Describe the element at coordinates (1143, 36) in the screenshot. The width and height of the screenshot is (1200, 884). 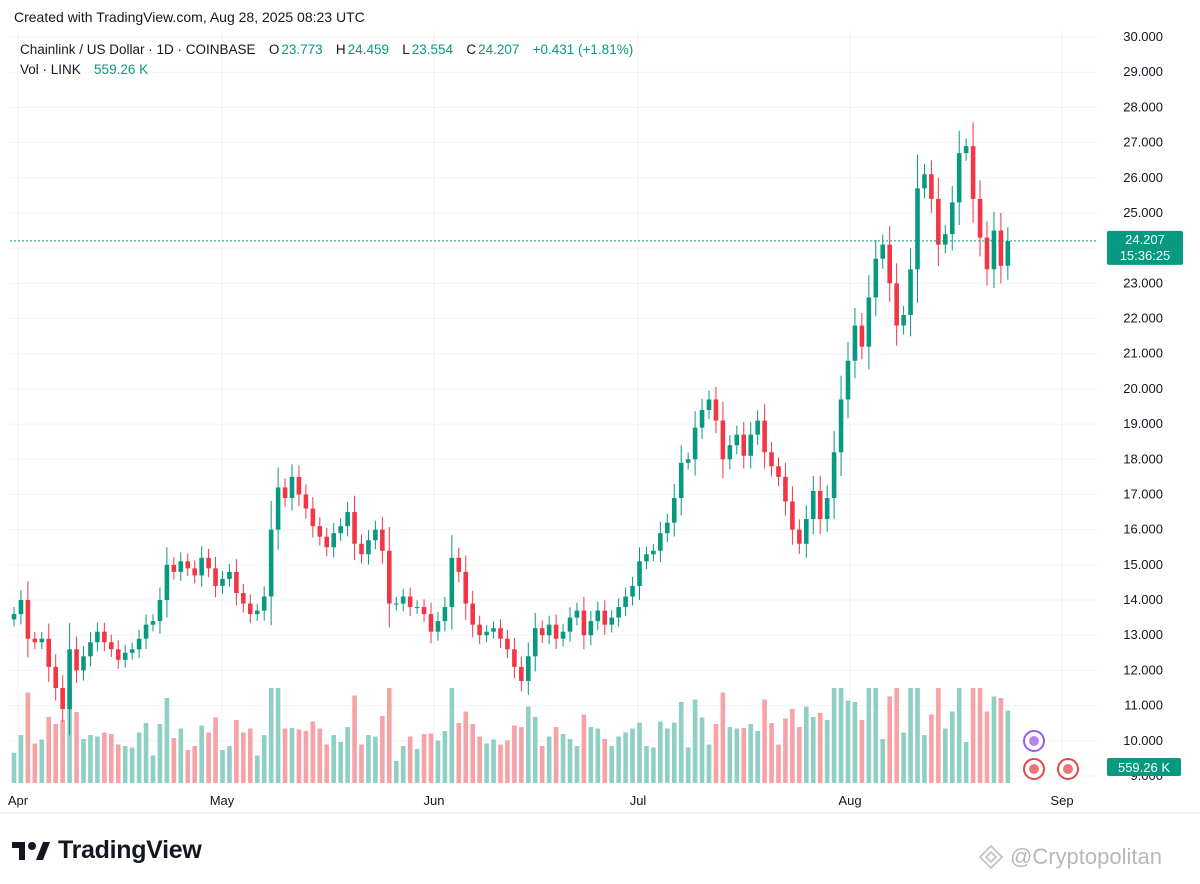
I see `price-tick-label: 30.000` at that location.